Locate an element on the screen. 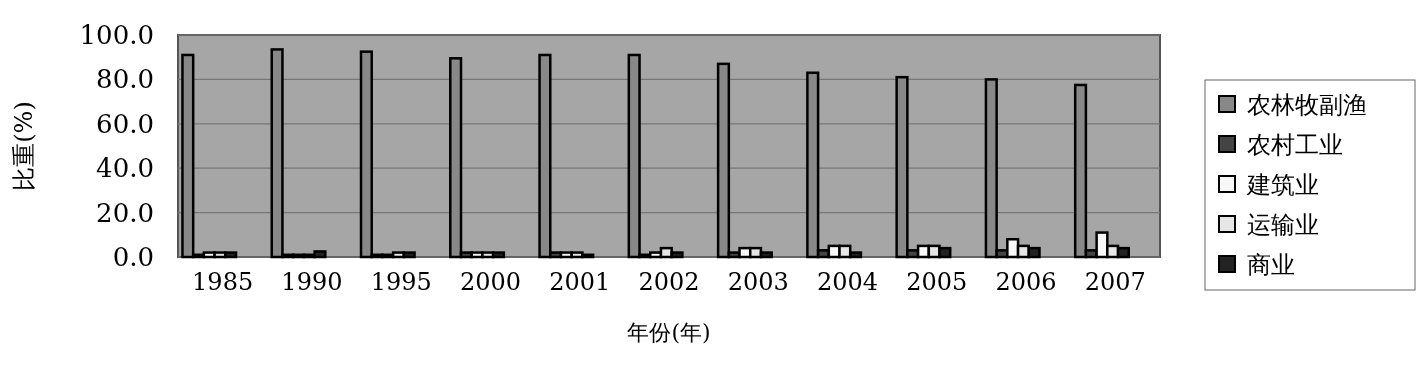 This screenshot has height=369, width=1419. y-axis-title: 比重(%) is located at coordinates (24, 146).